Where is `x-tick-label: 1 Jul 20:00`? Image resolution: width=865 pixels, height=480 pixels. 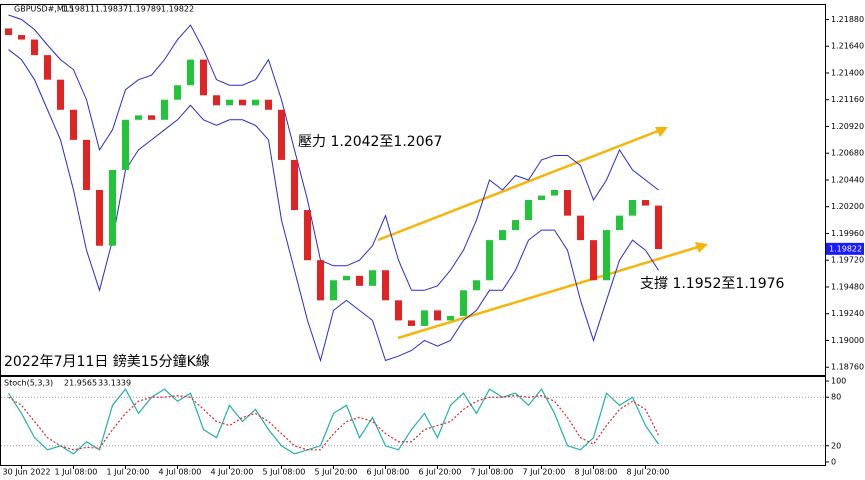
x-tick-label: 1 Jul 20:00 is located at coordinates (128, 472).